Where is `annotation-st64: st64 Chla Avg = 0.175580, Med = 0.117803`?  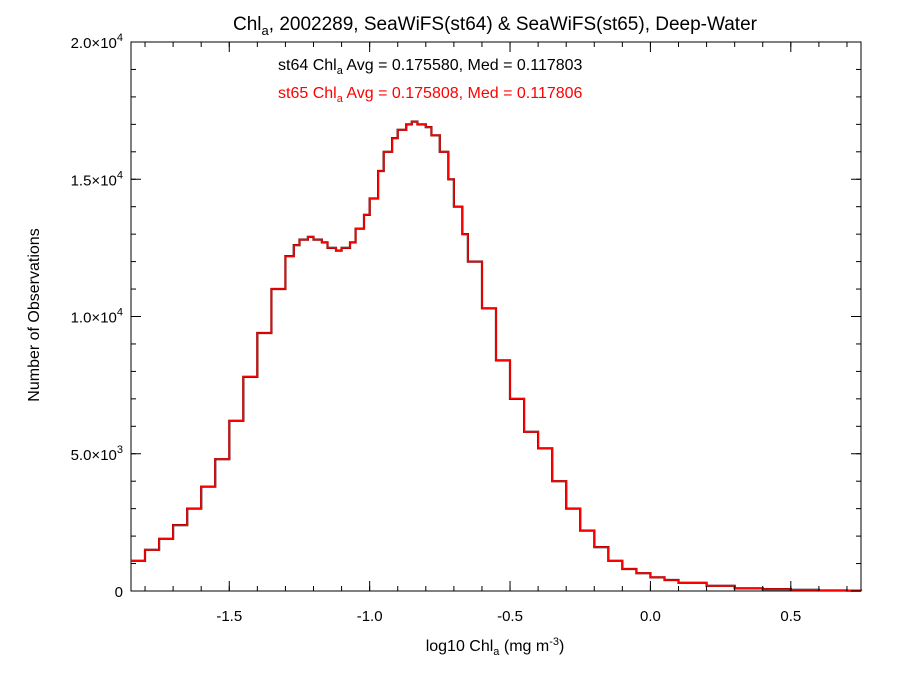 annotation-st64: st64 Chla Avg = 0.175580, Med = 0.117803 is located at coordinates (430, 67).